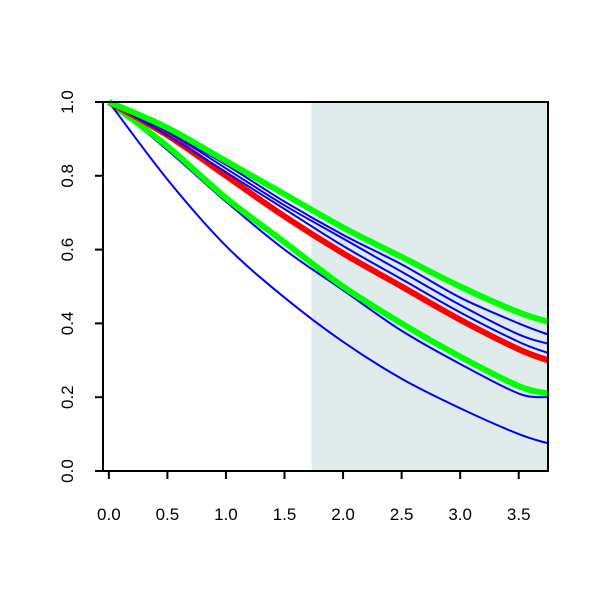  I want to click on x-tick-label: 1.0, so click(226, 514).